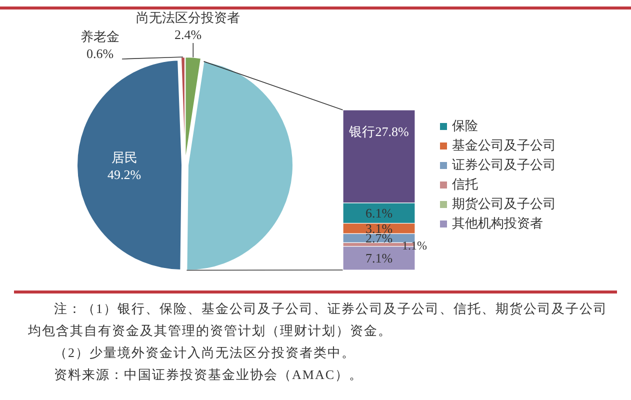 This screenshot has height=400, width=631. I want to click on legend-label: 基金公司及子公司, so click(504, 145).